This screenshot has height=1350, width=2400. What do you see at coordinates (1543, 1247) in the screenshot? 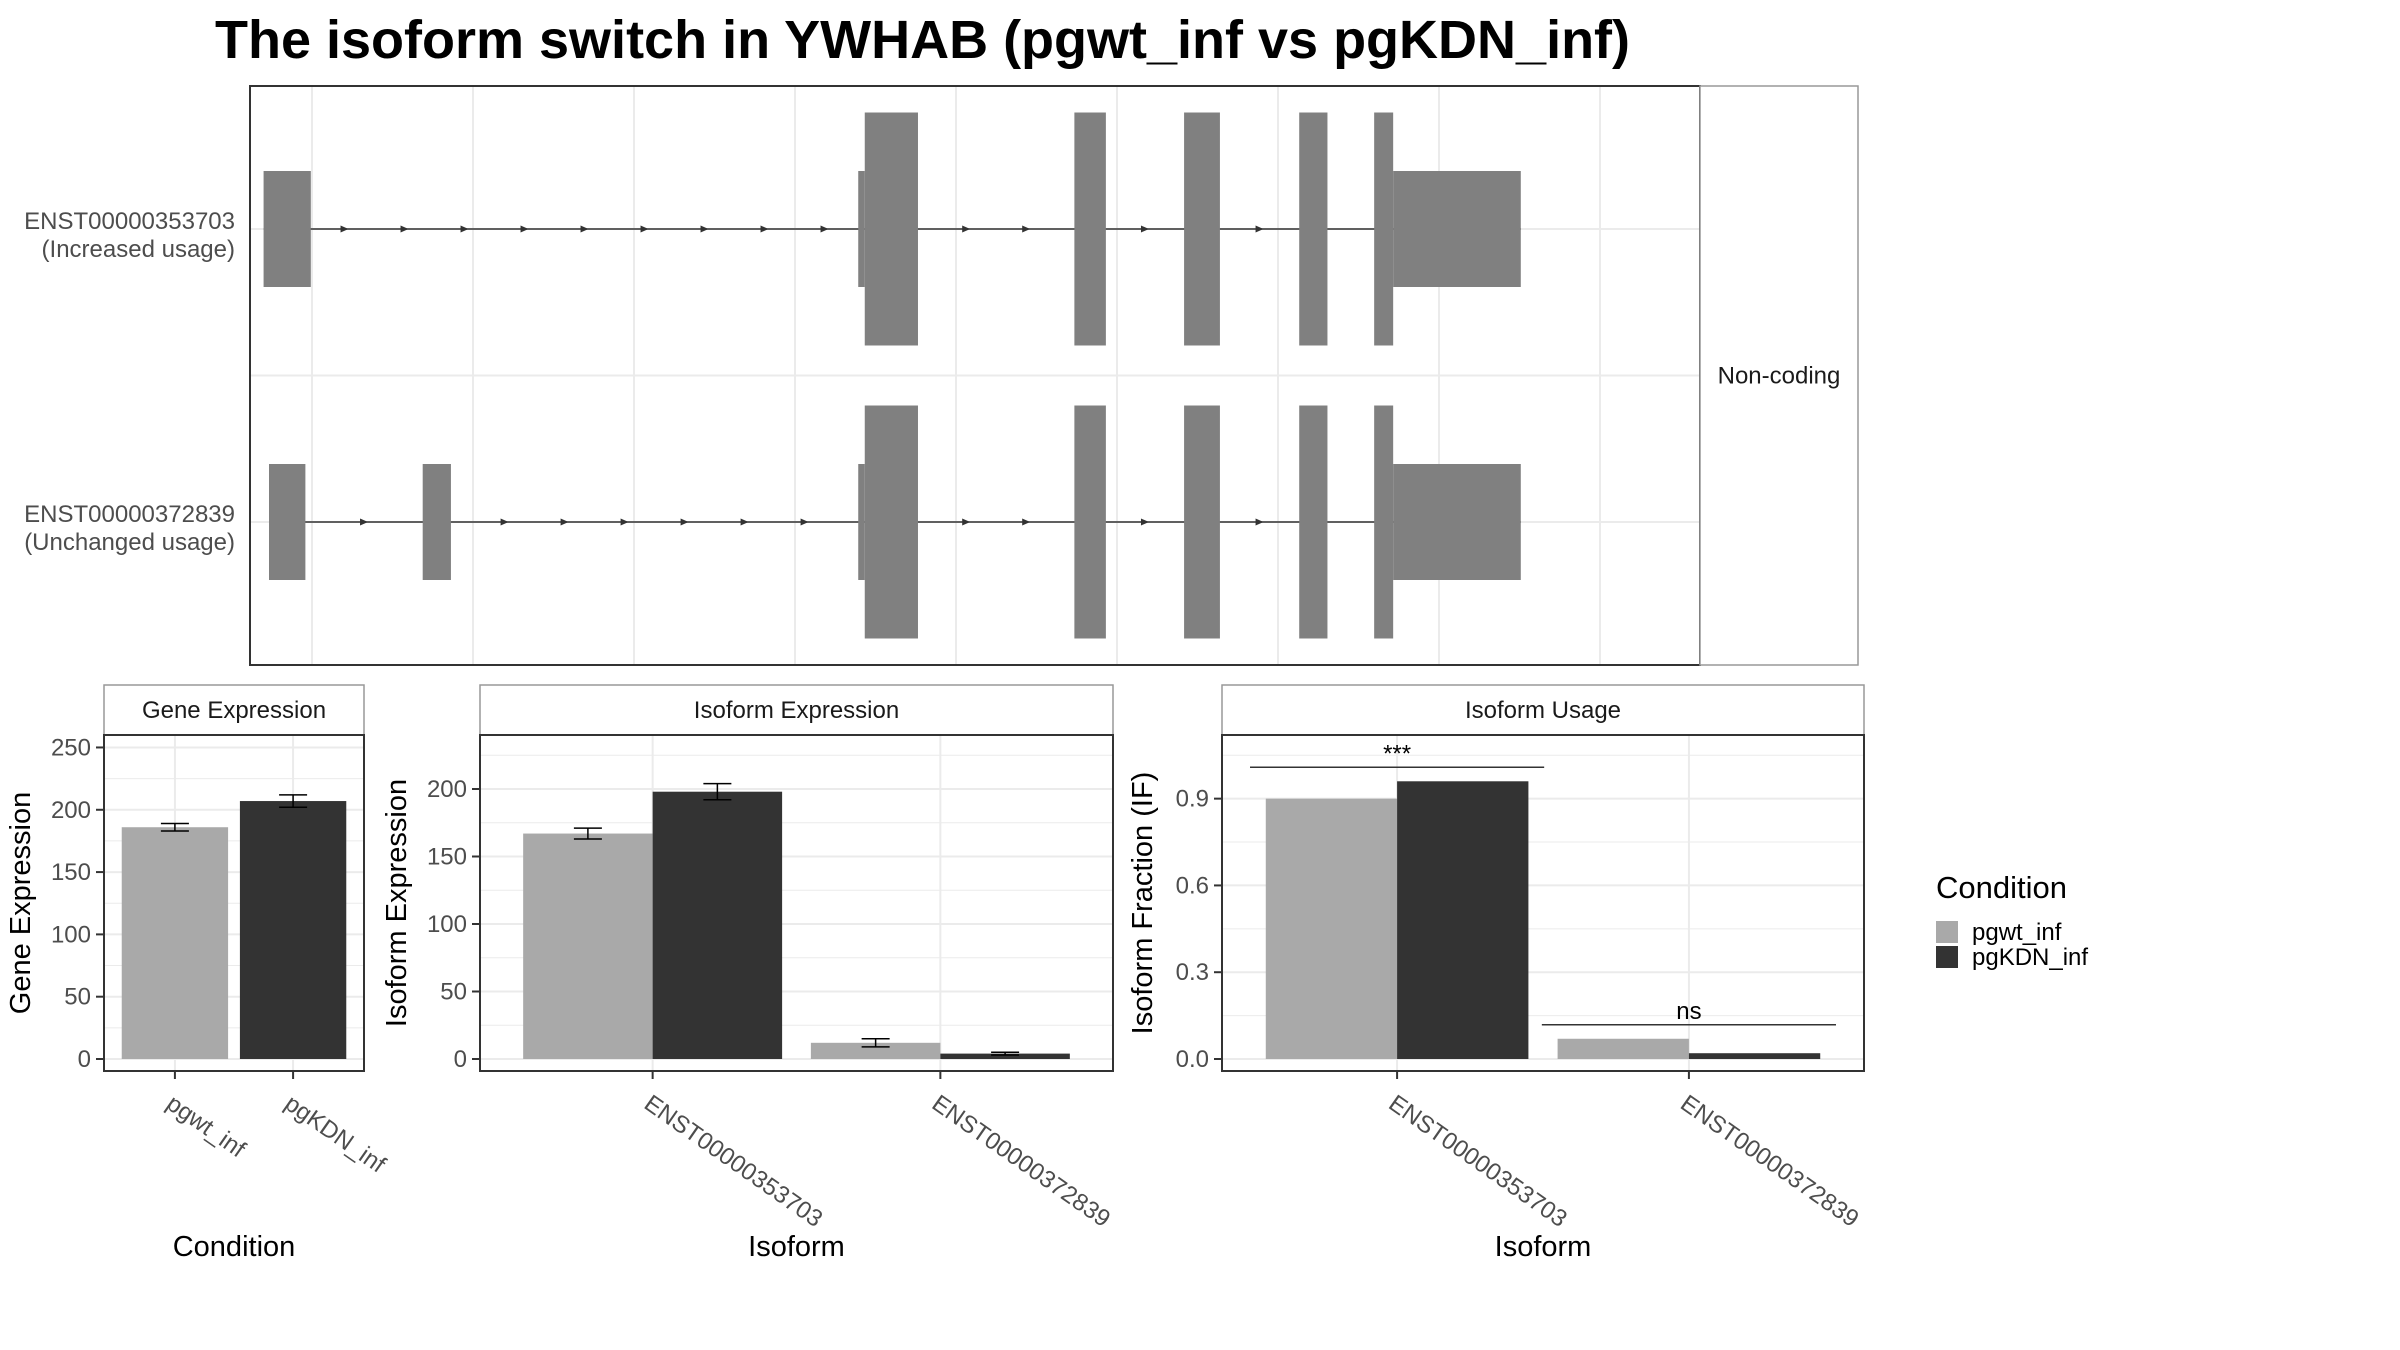
I see `isoform-usage-x-axis-title: Isoform` at bounding box center [1543, 1247].